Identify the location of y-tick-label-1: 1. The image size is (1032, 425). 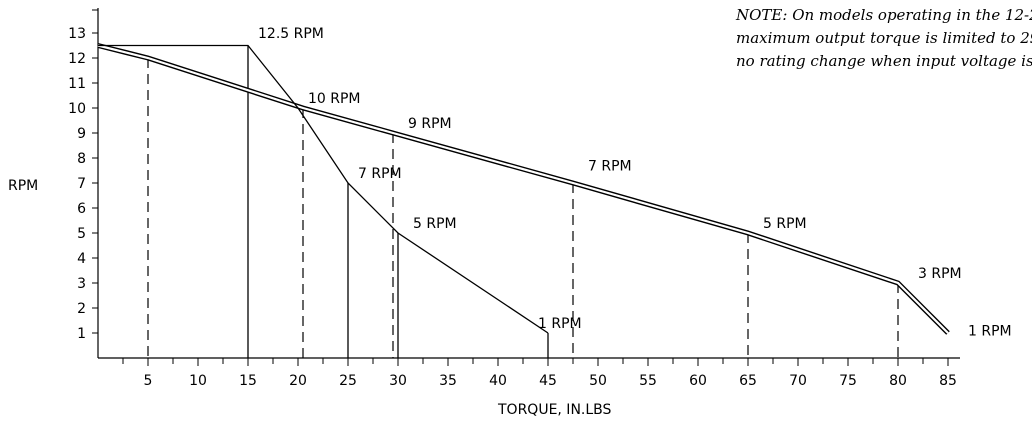
(81, 334).